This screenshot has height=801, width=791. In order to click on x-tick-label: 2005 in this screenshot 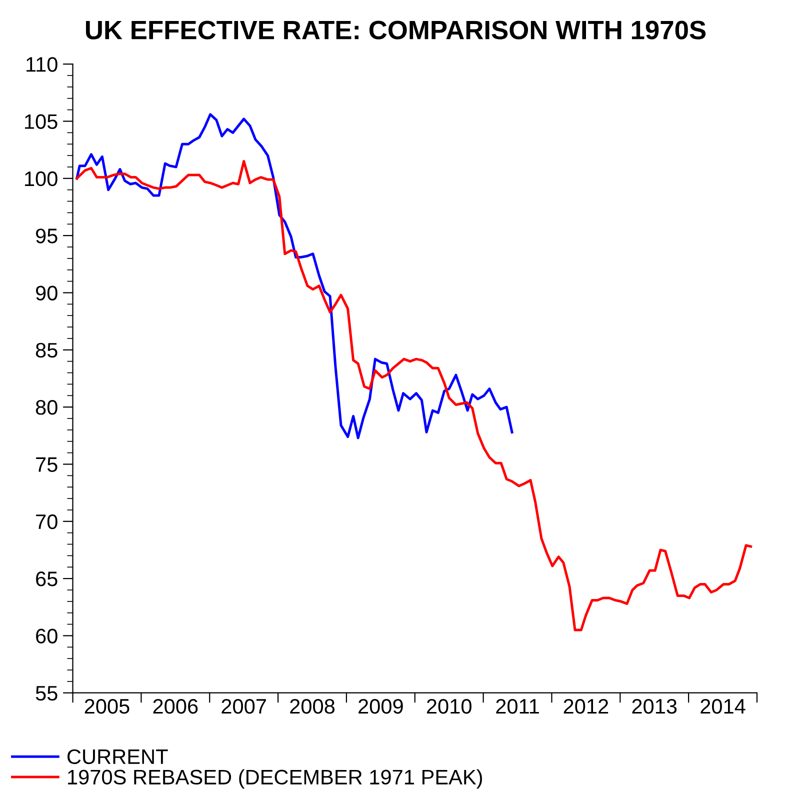, I will do `click(107, 706)`.